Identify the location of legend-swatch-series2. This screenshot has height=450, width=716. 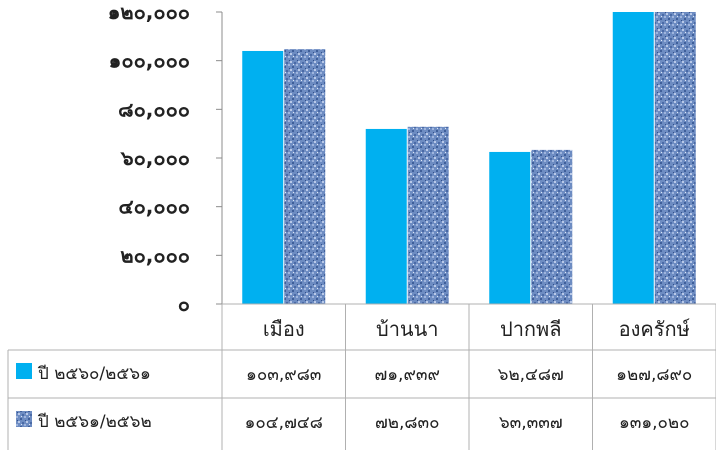
(24, 419).